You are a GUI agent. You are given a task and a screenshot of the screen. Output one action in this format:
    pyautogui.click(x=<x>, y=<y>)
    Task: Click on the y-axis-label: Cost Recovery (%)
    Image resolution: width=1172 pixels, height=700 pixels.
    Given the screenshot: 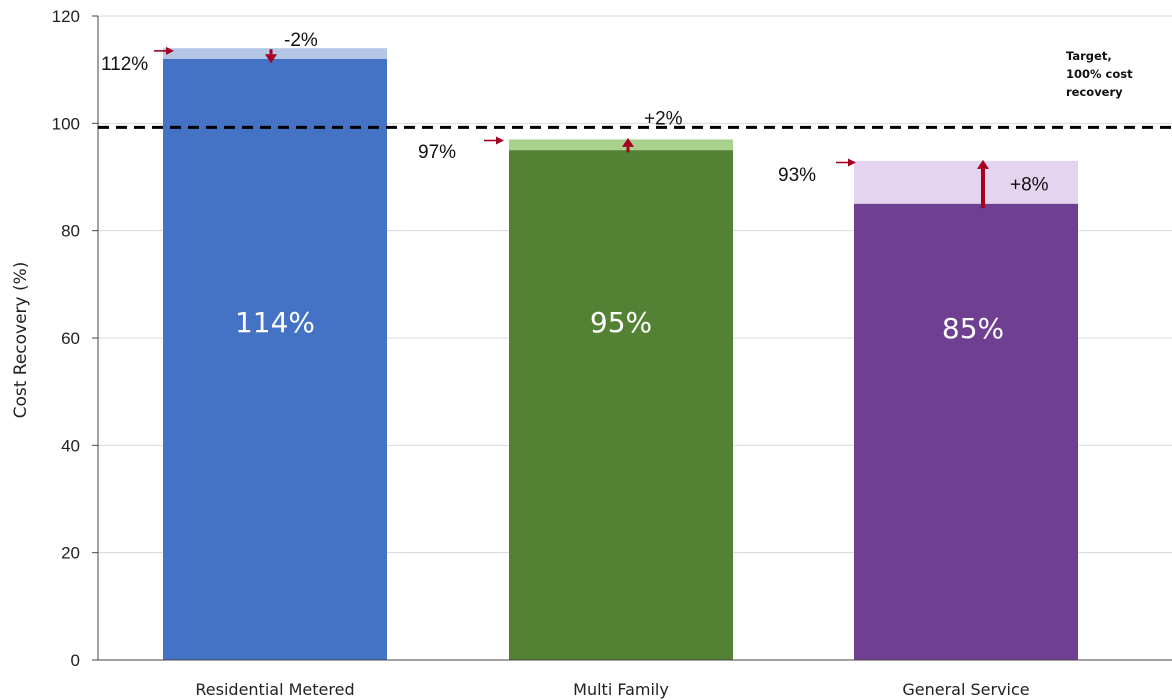 What is the action you would take?
    pyautogui.click(x=21, y=340)
    